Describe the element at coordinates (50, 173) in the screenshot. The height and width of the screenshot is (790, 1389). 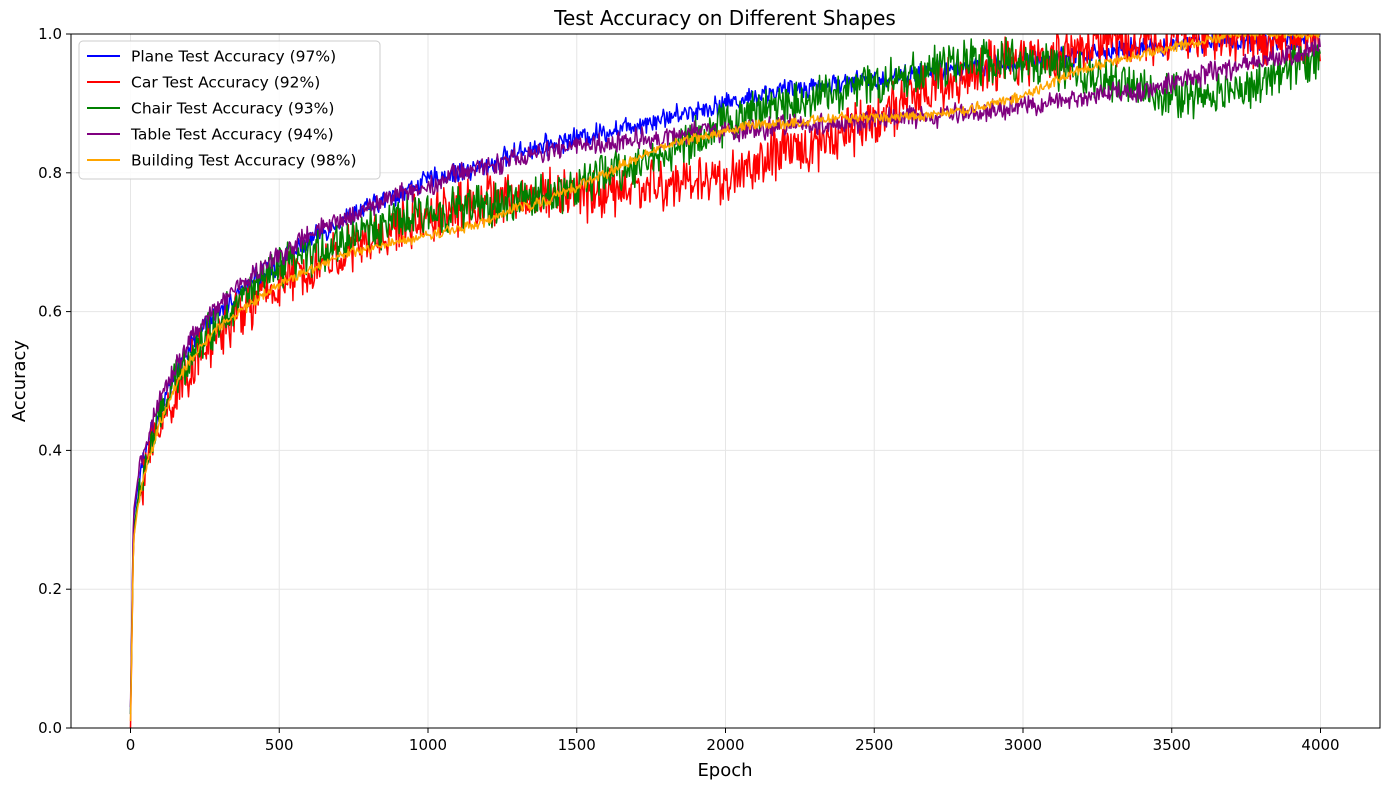
I see `y-tick-label: 0.8` at that location.